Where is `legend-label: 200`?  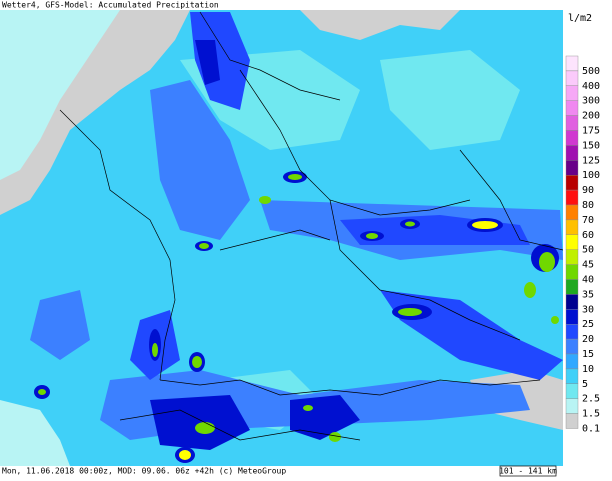
legend-label: 200 is located at coordinates (591, 116).